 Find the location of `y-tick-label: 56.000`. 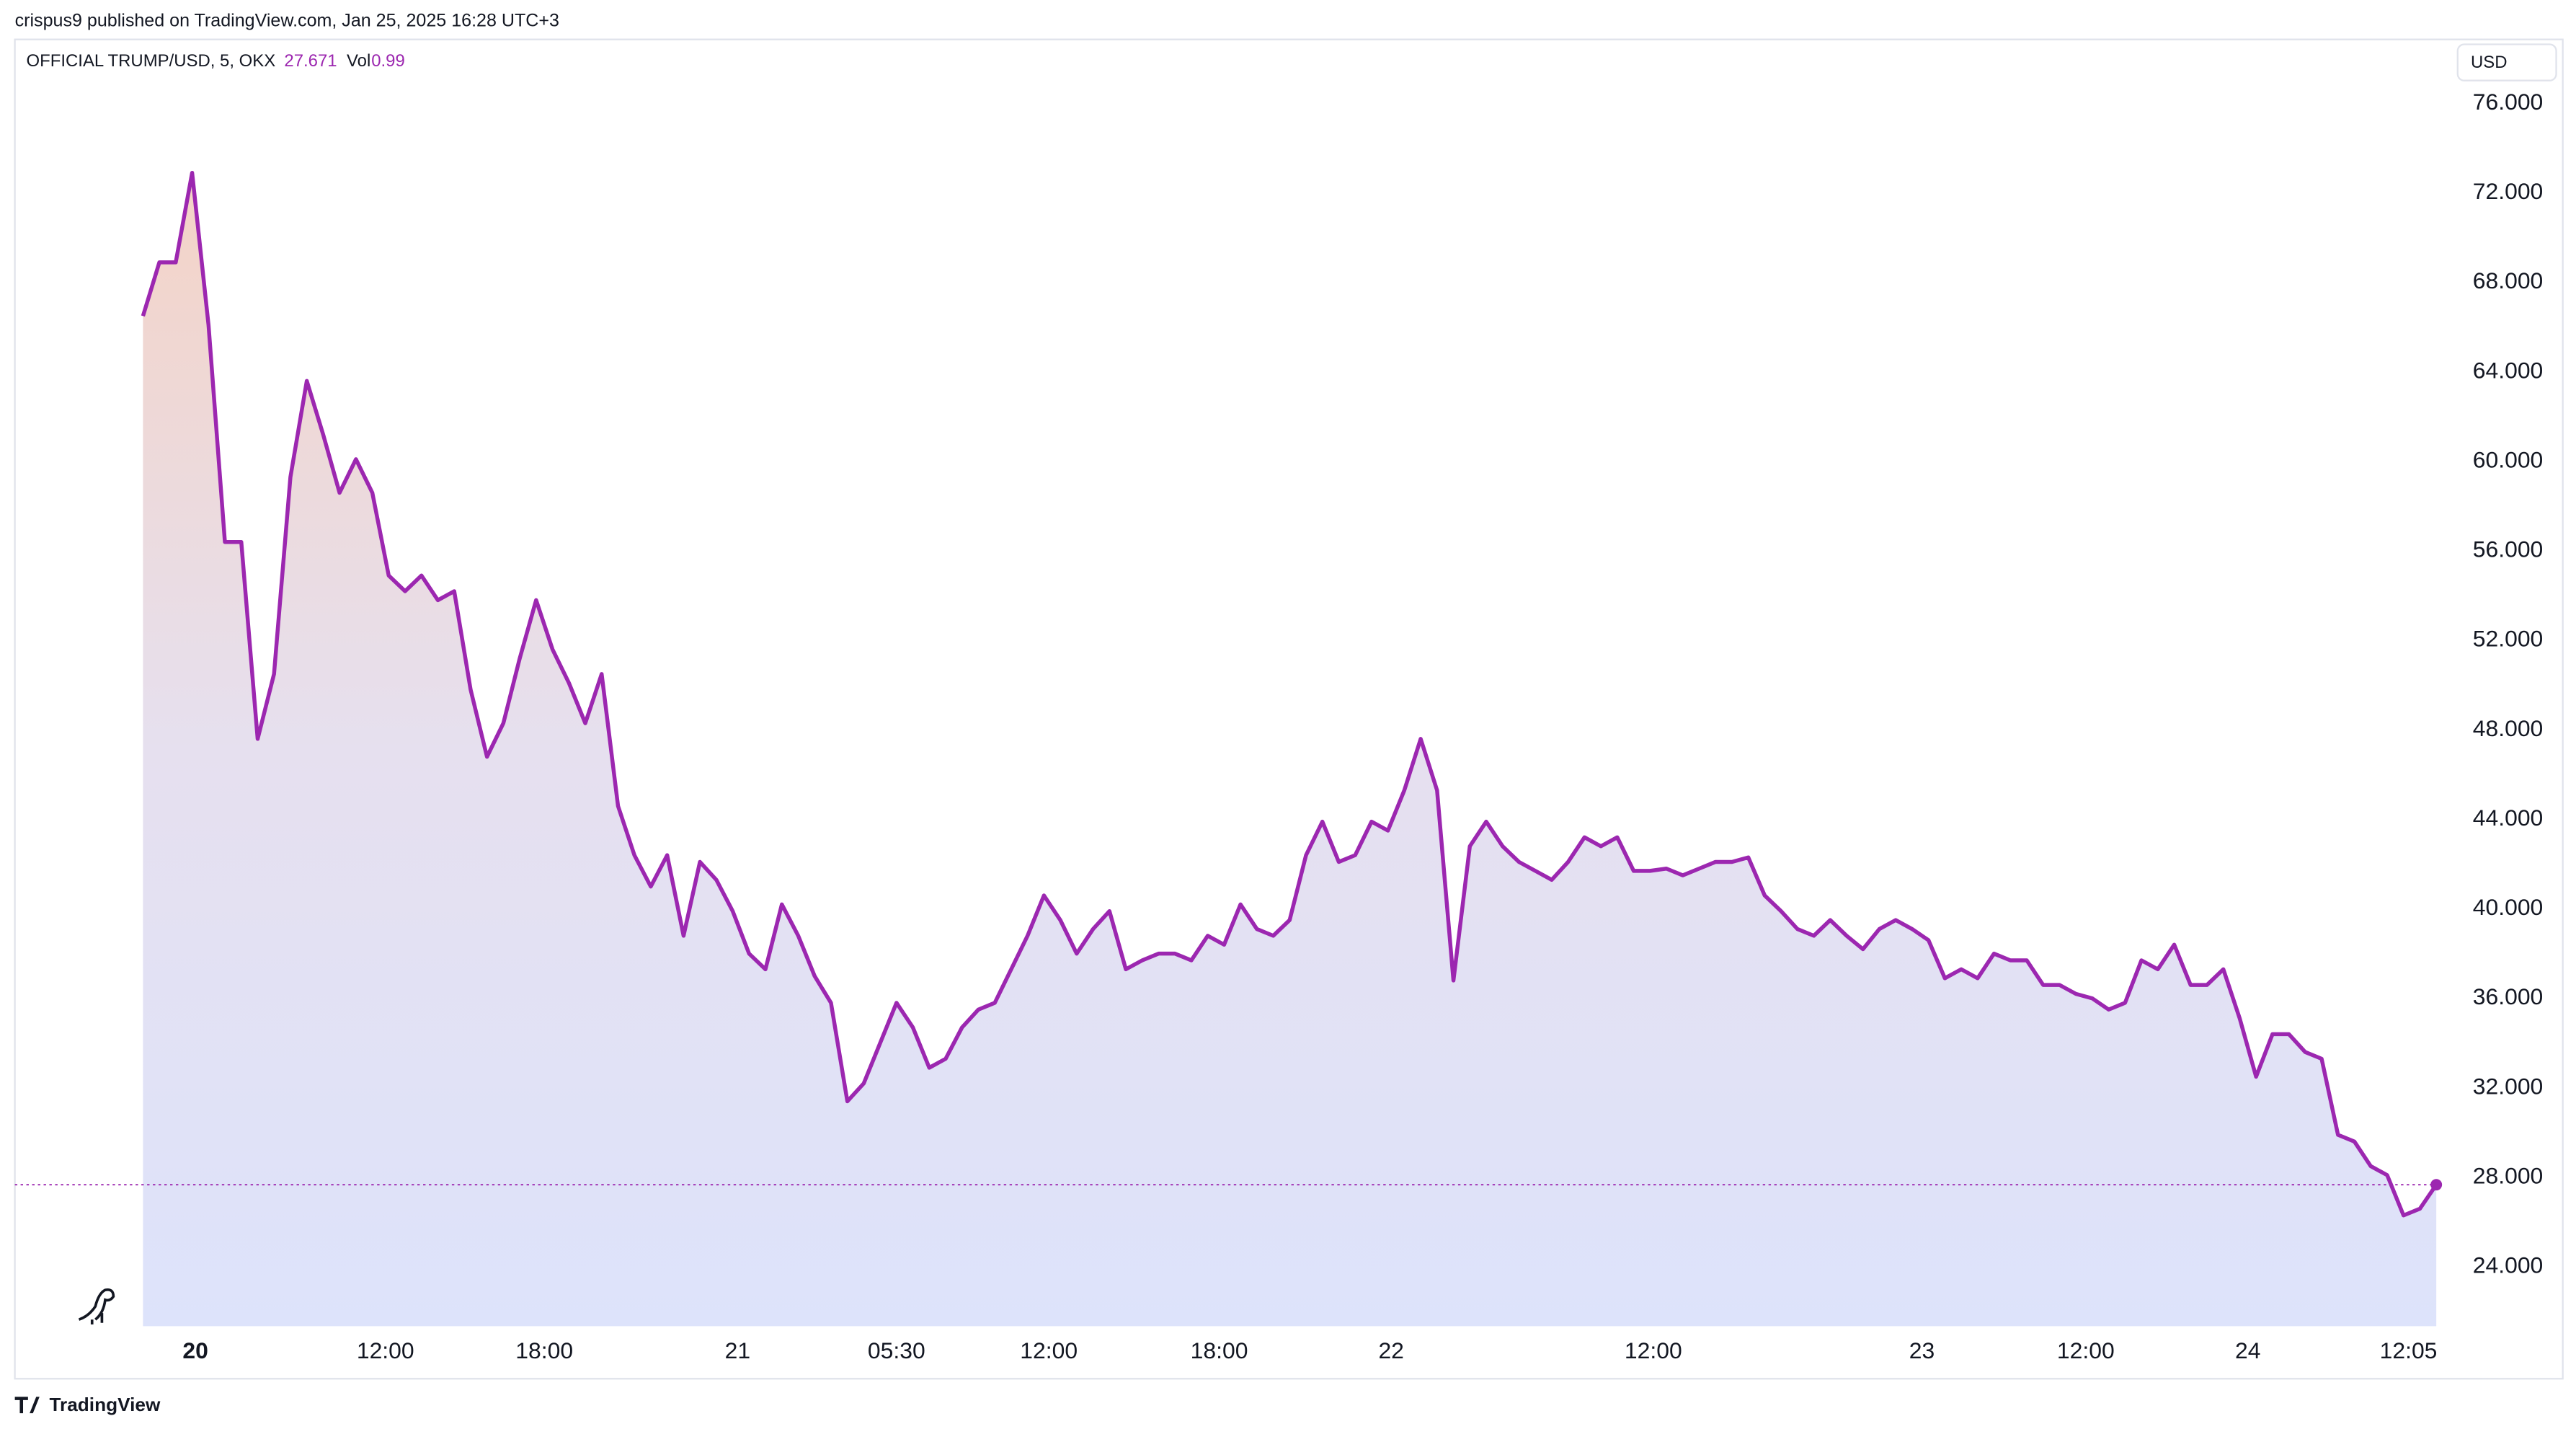

y-tick-label: 56.000 is located at coordinates (2508, 549).